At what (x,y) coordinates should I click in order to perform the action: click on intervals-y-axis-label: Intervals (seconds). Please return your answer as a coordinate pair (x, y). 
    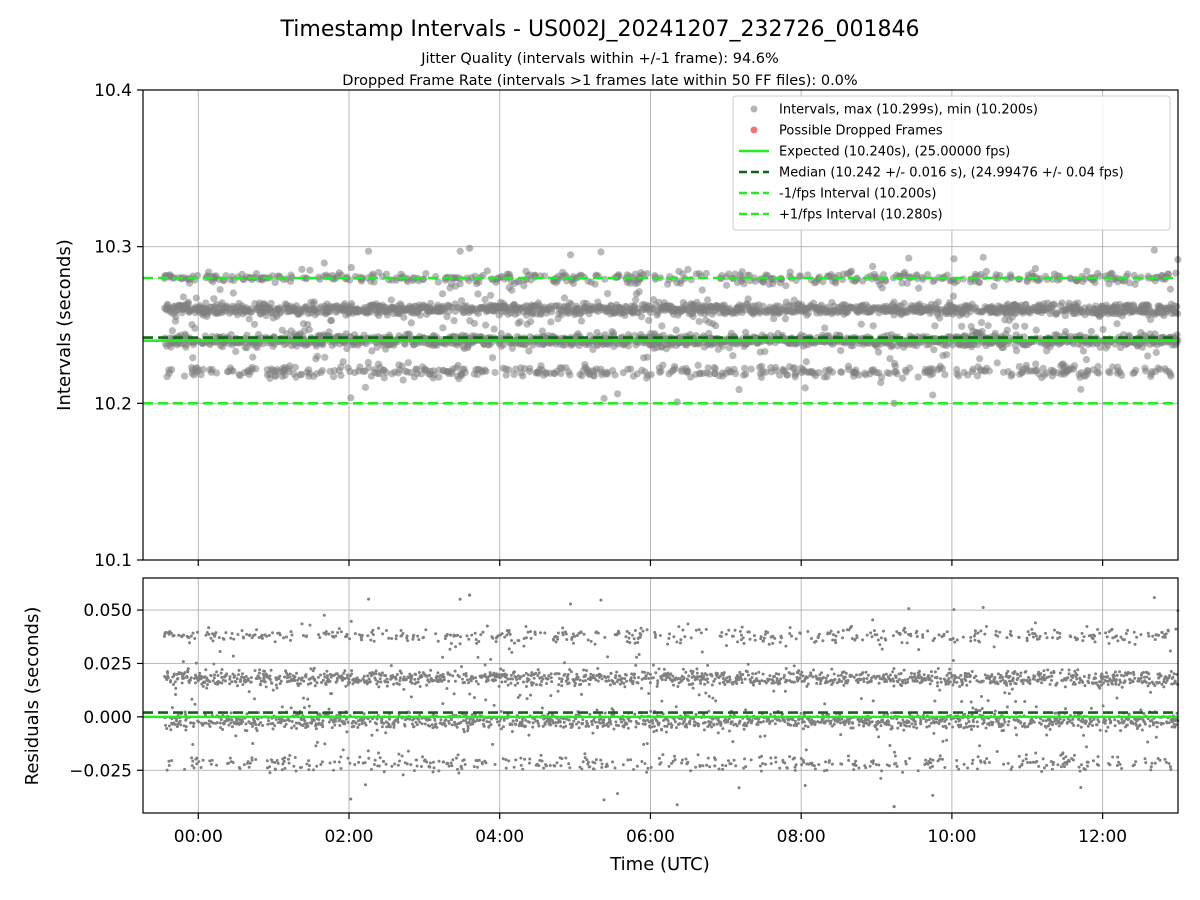
    Looking at the image, I should click on (64, 325).